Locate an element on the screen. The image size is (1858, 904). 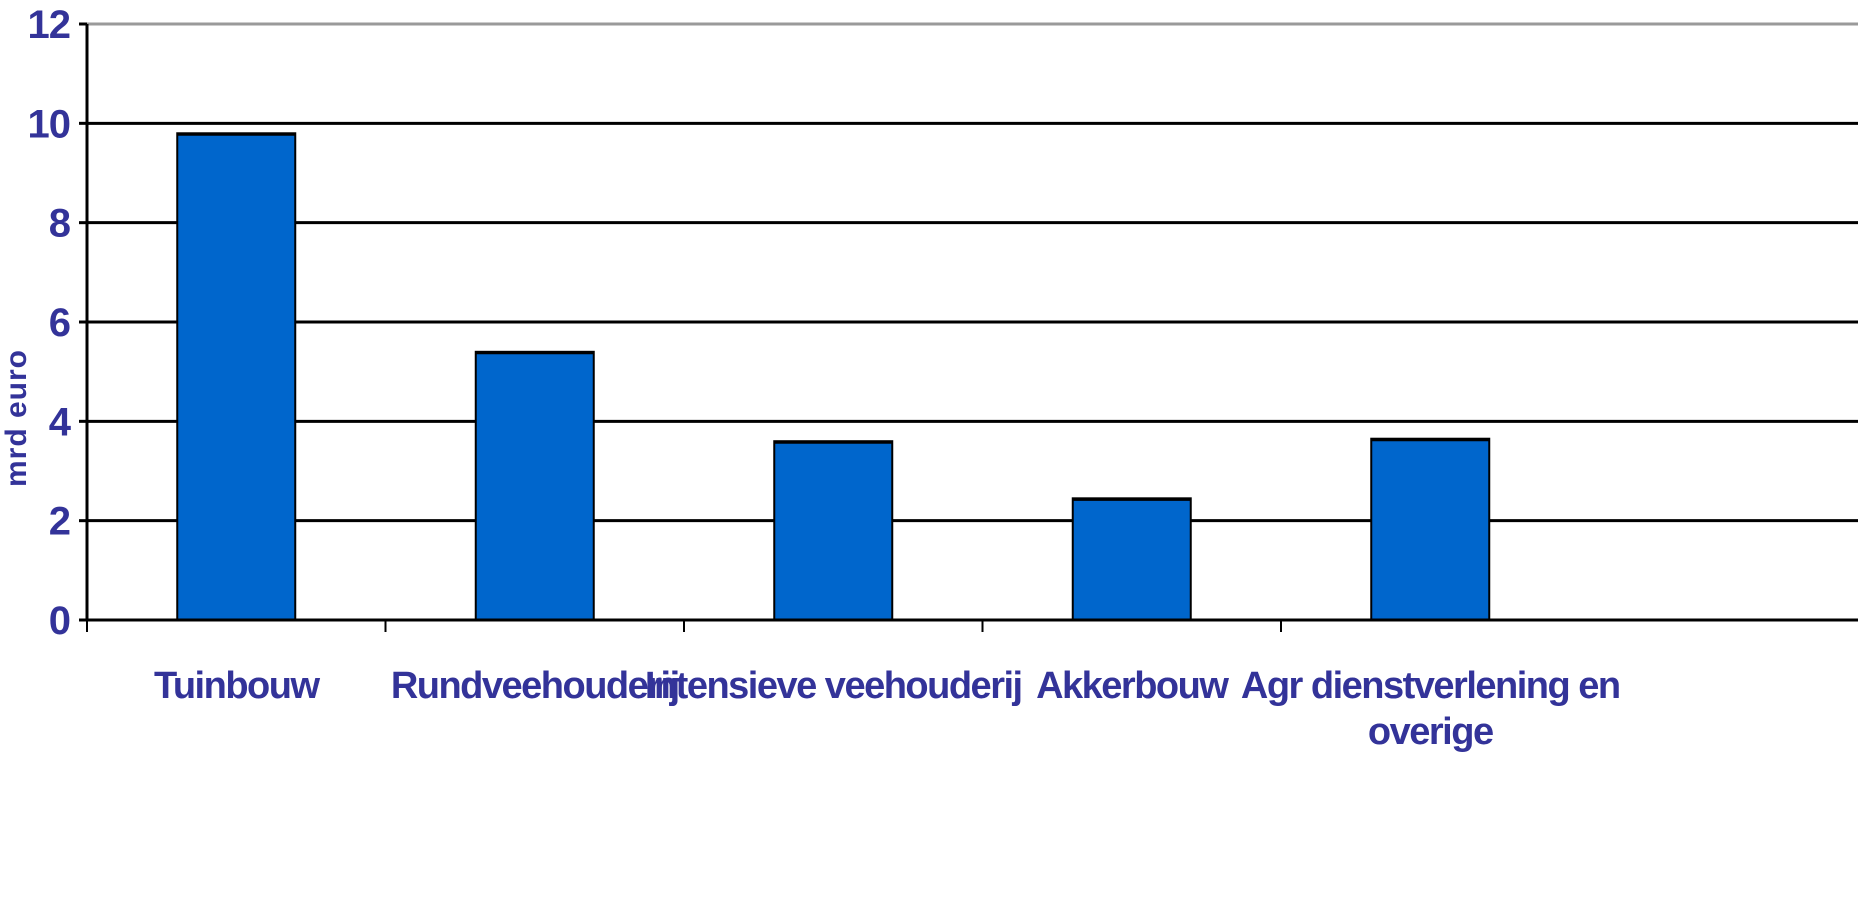
x-category-label-line: Rundveehouderij is located at coordinates (535, 686).